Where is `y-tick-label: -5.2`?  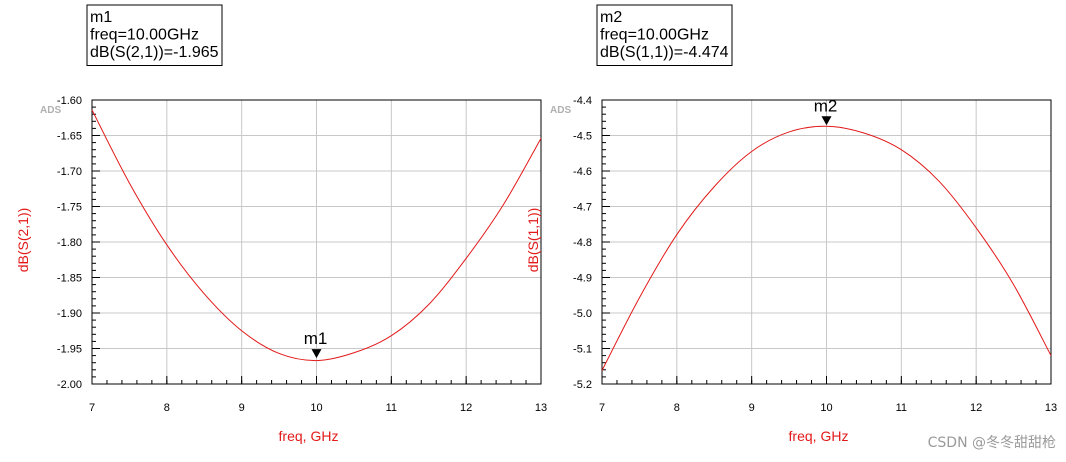 y-tick-label: -5.2 is located at coordinates (582, 385).